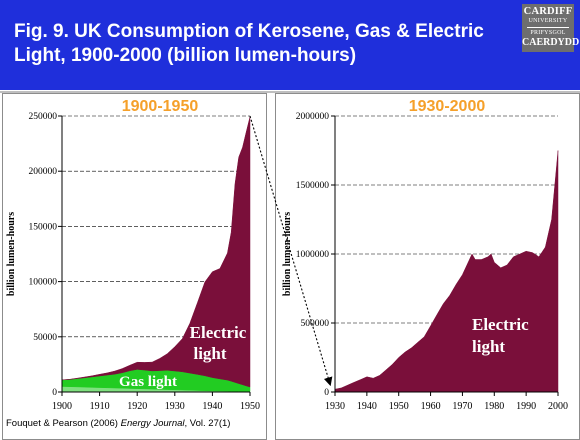 The width and height of the screenshot is (580, 440). I want to click on right-xtick-label-0: 1930, so click(335, 406).